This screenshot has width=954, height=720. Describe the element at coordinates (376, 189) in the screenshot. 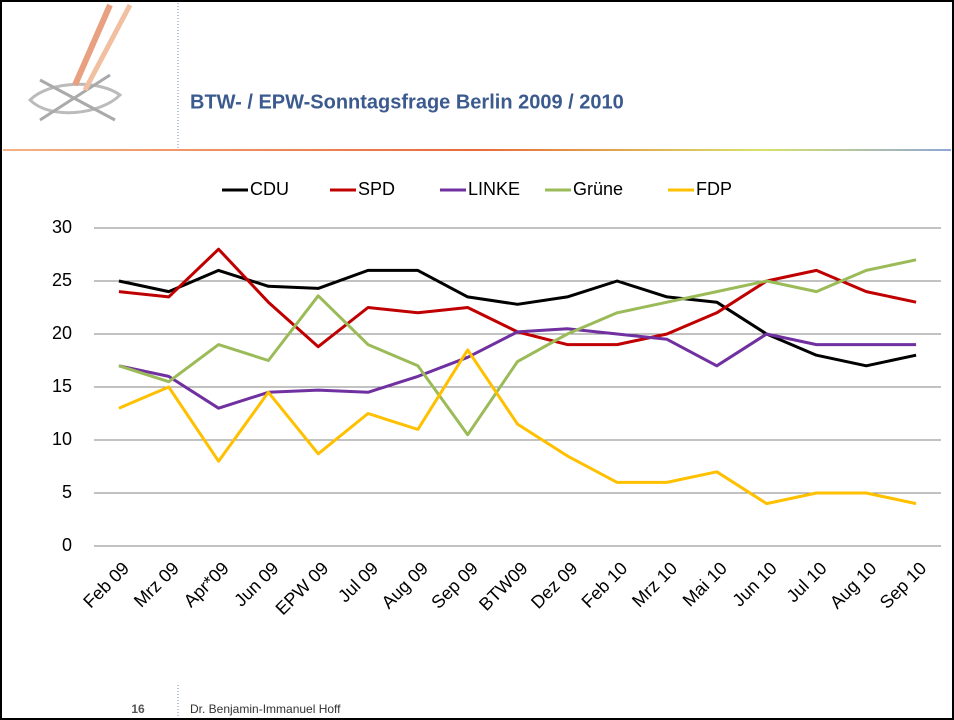

I see `legend-label: SPD` at that location.